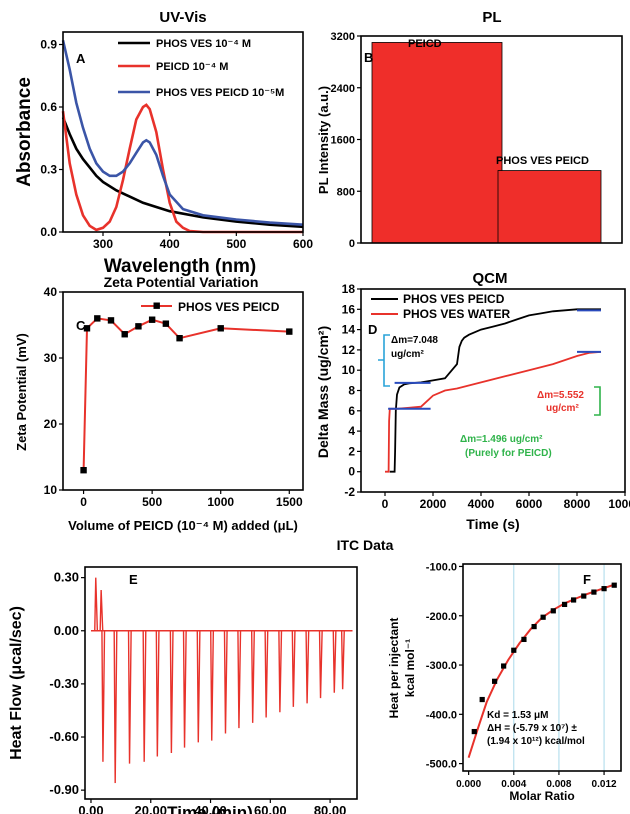 The image size is (630, 814). I want to click on y-axis-tick-label: 0.00, so click(66, 630).